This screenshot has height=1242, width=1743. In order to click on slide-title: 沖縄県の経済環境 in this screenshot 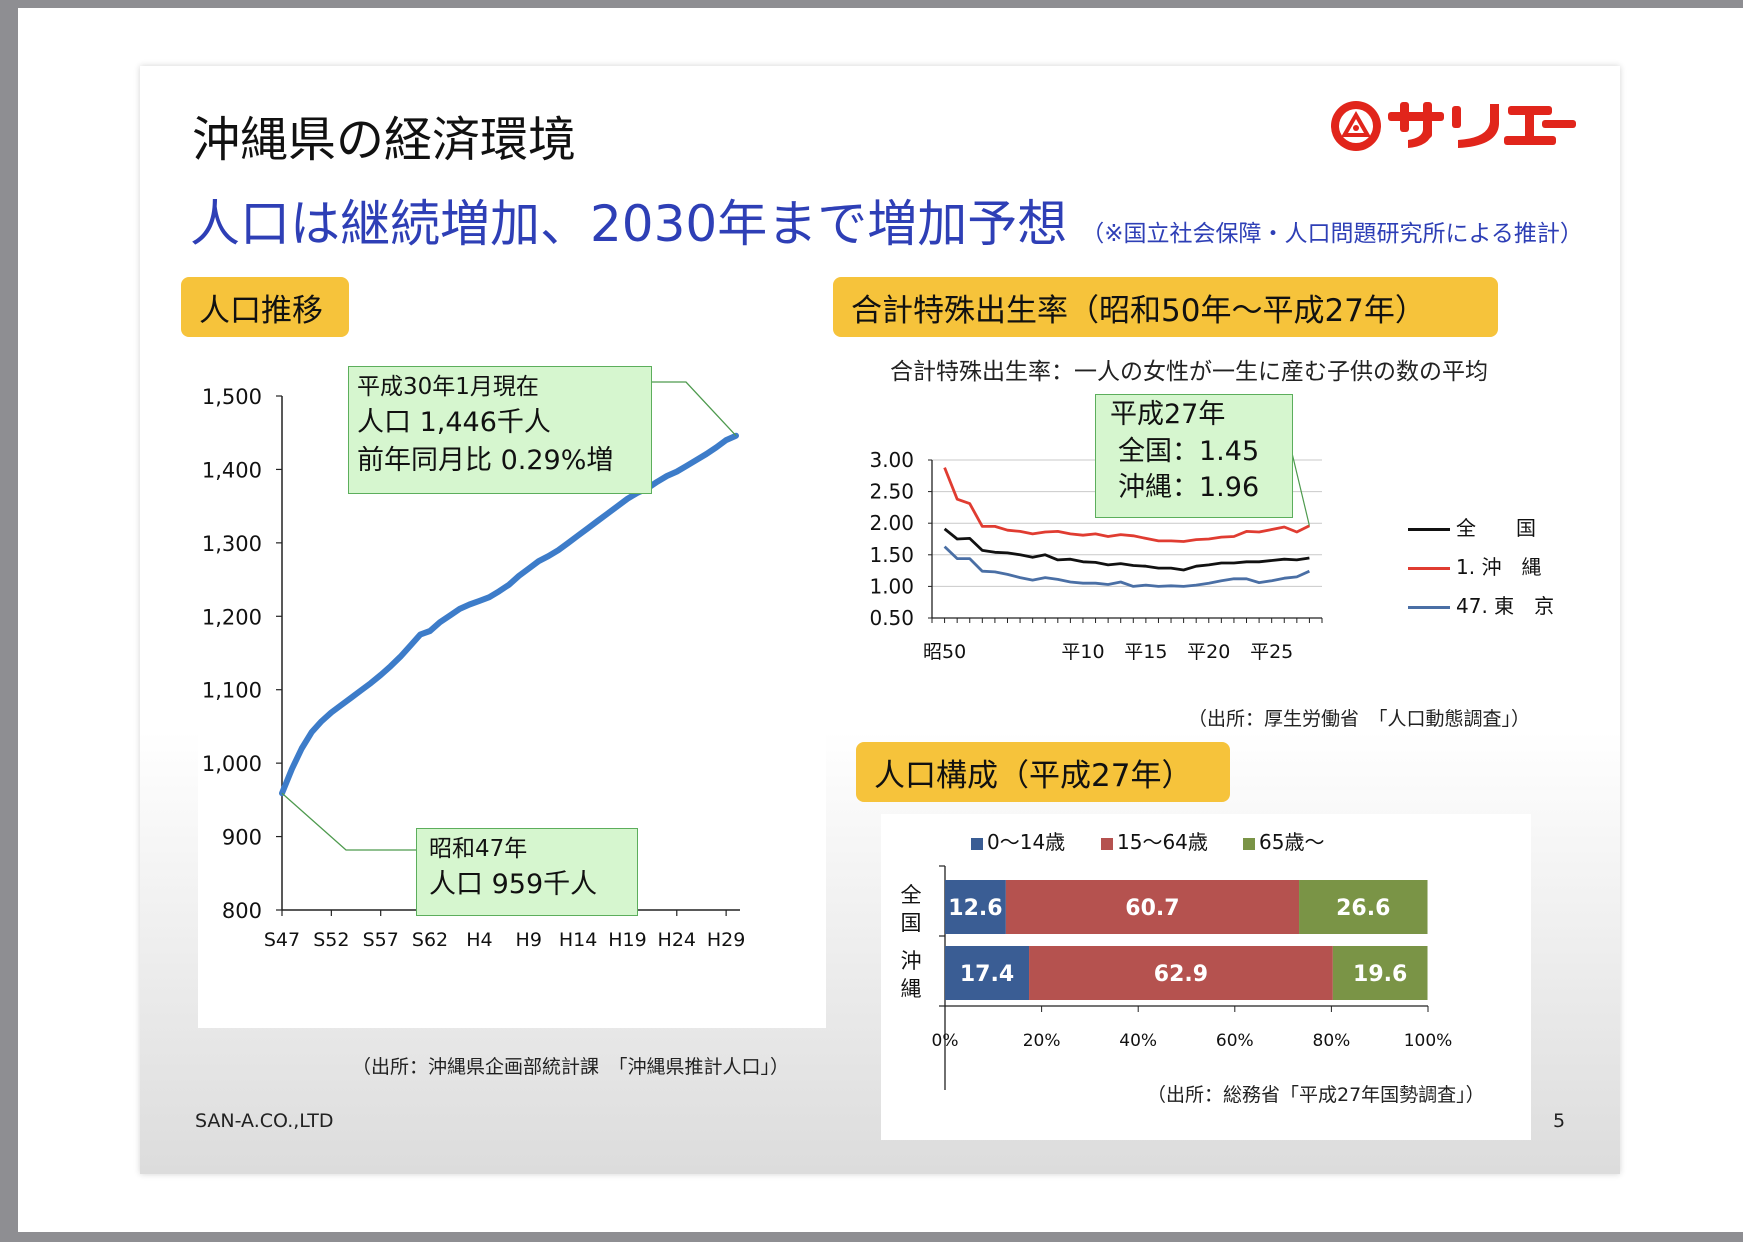, I will do `click(384, 140)`.